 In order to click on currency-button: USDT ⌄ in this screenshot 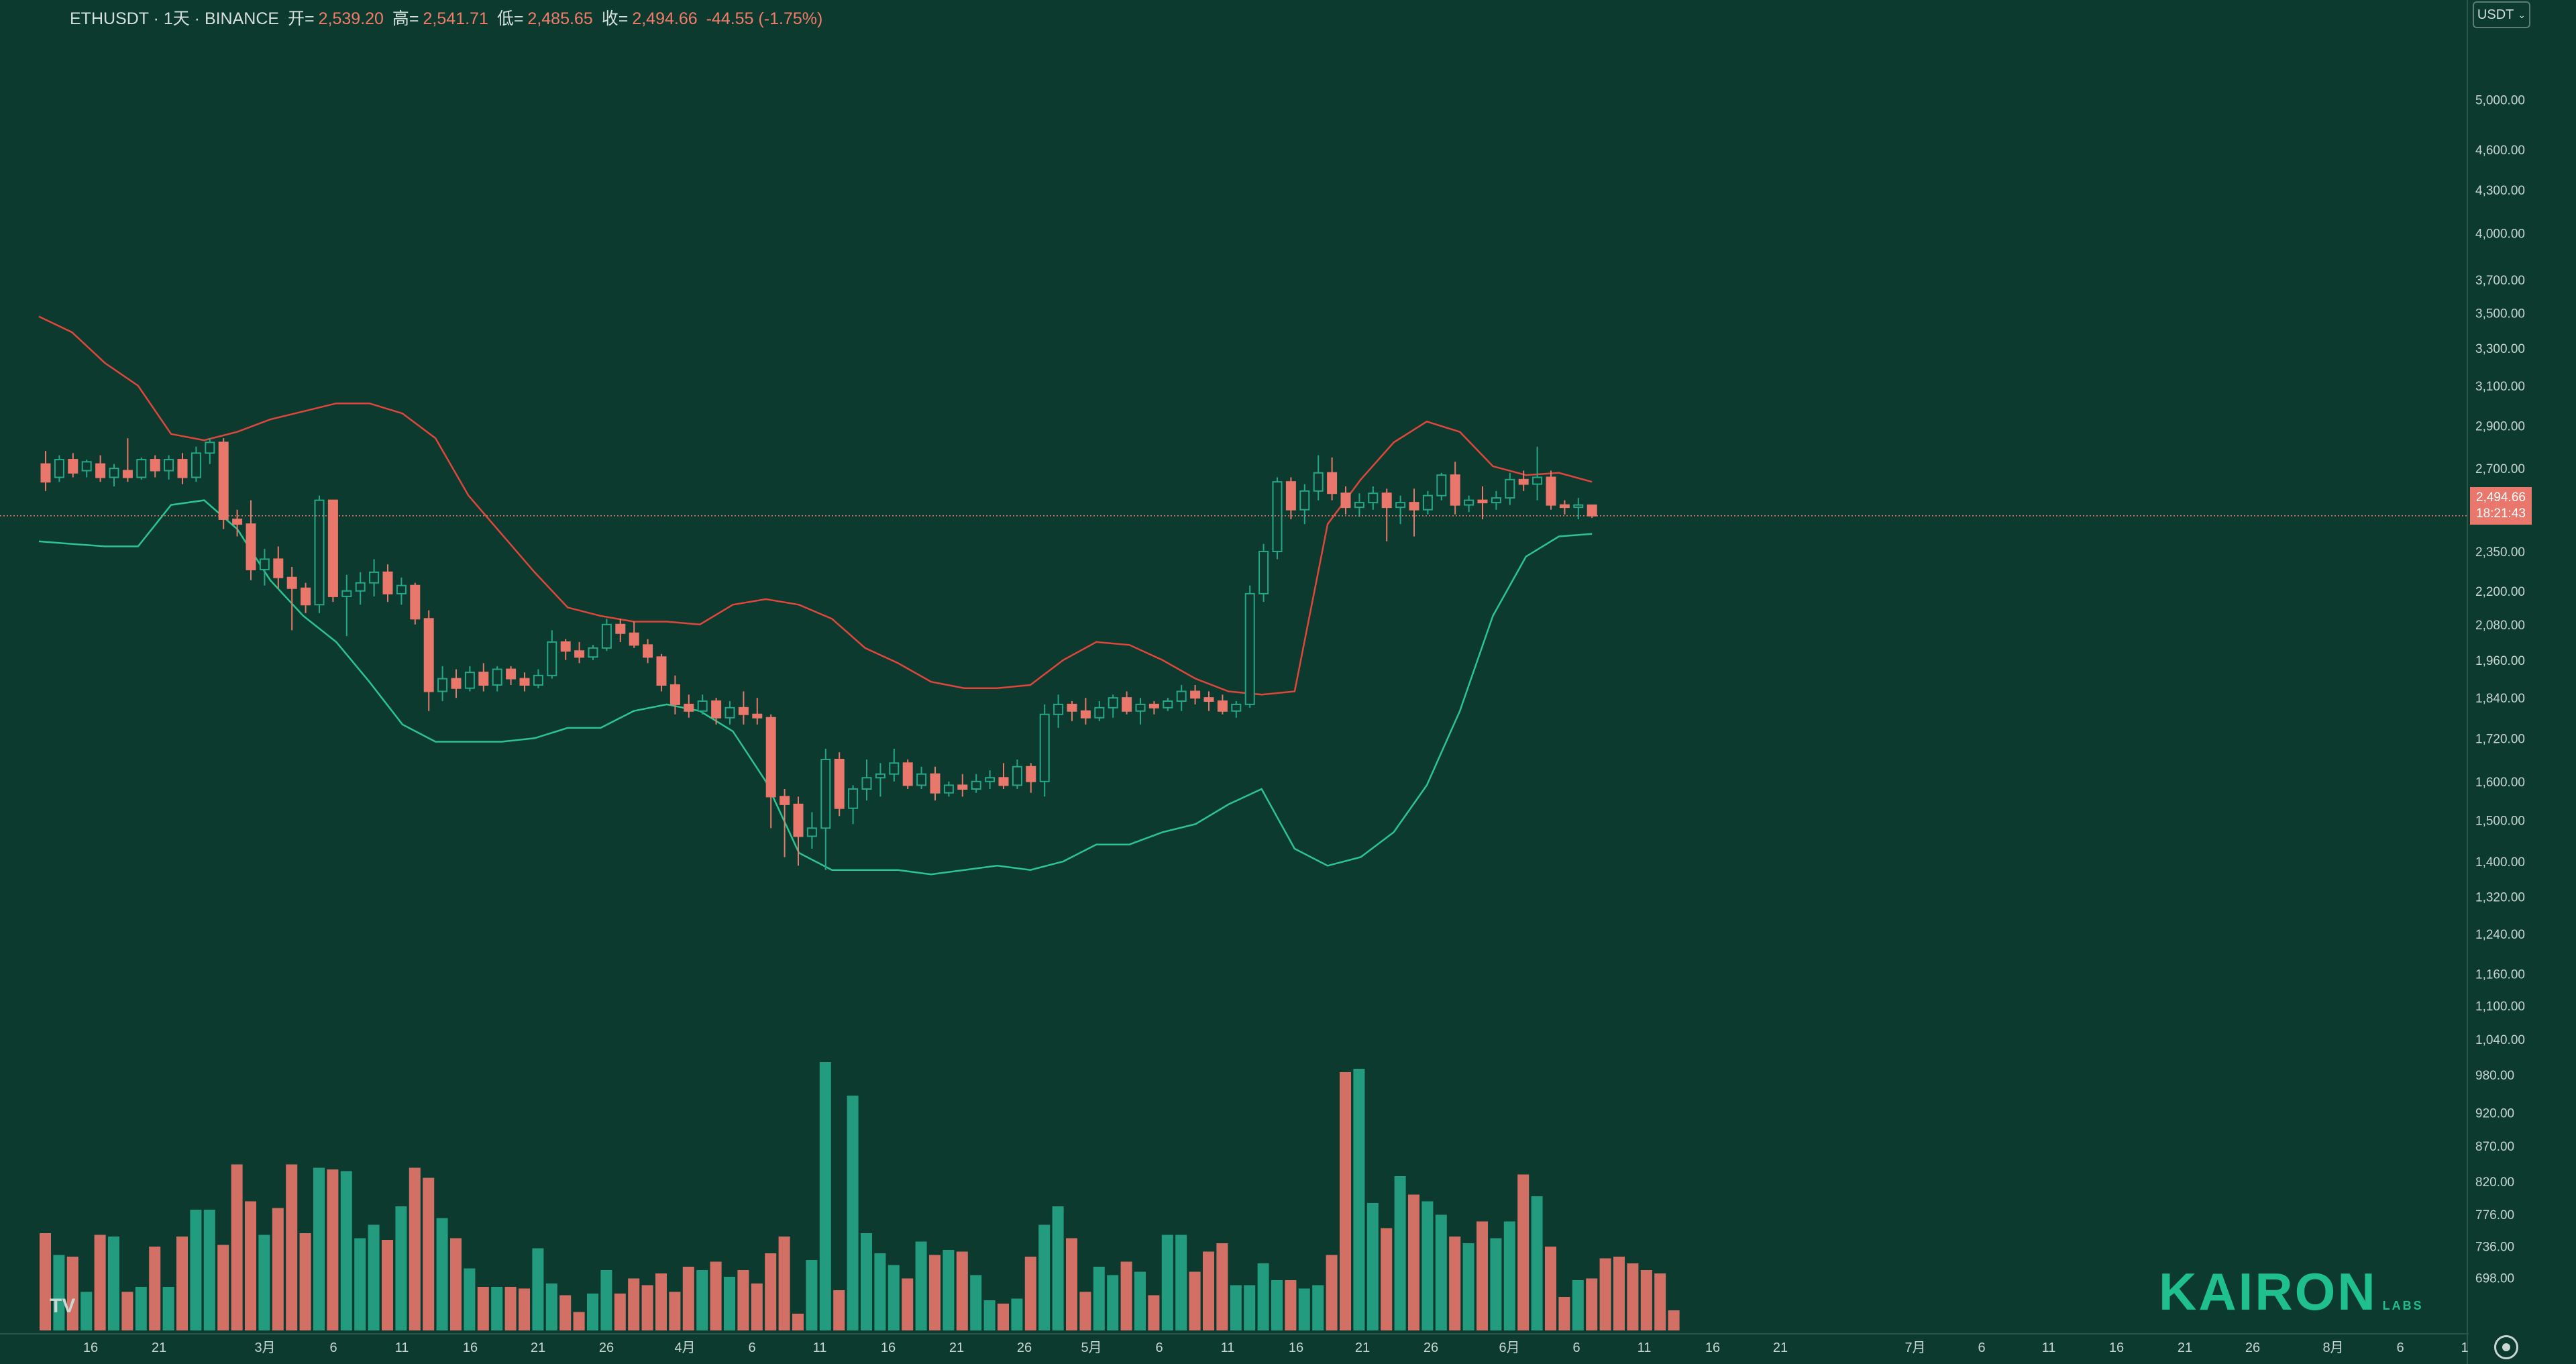, I will do `click(2501, 15)`.